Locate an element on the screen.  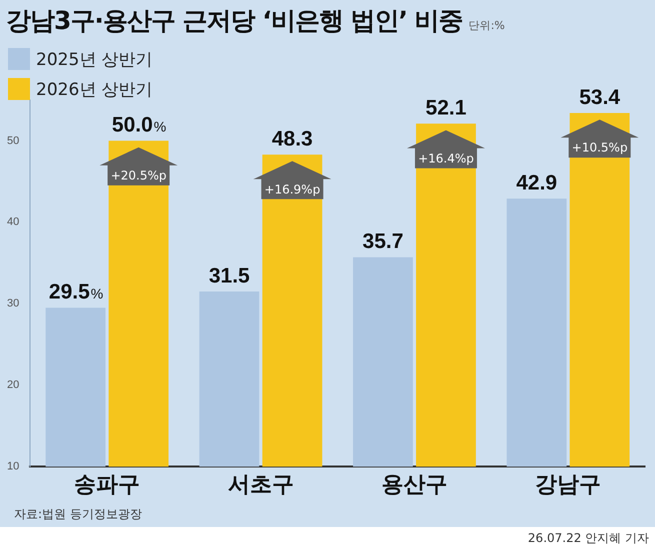
chart-title: 강남3구·용산구 근저당 ‘비은행 법인’ 비중 is located at coordinates (234, 20).